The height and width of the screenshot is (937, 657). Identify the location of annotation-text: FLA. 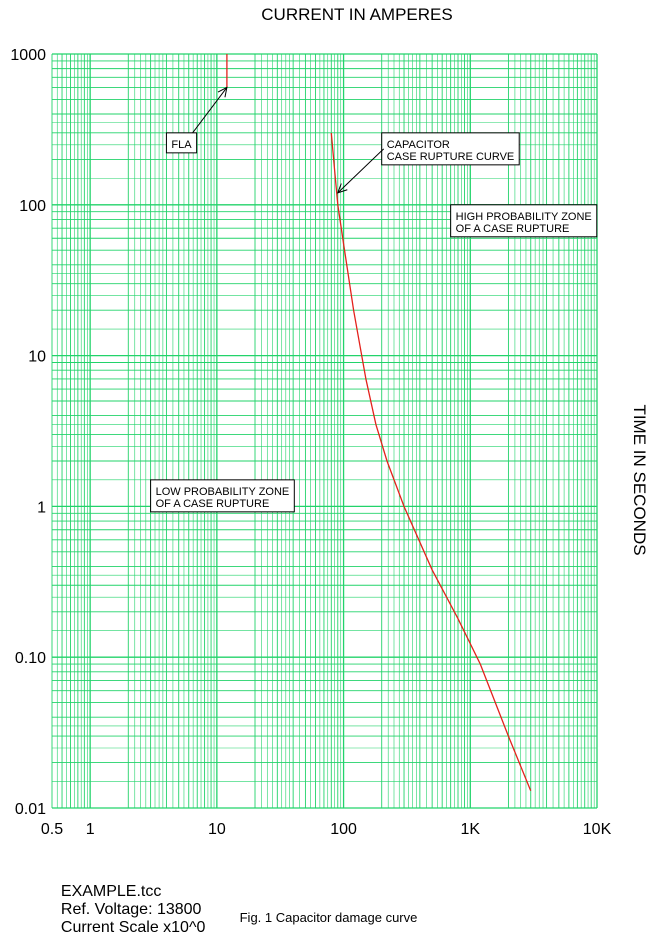
(181, 145).